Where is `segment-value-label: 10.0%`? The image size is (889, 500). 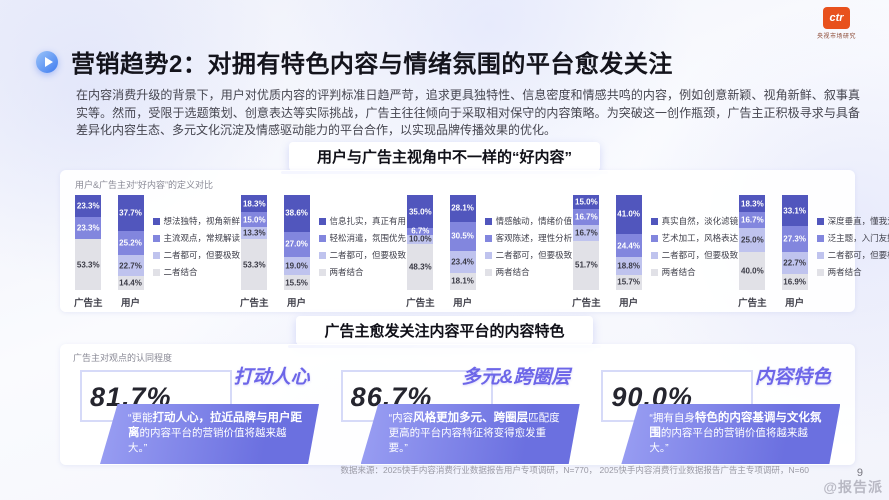 segment-value-label: 10.0% is located at coordinates (420, 239).